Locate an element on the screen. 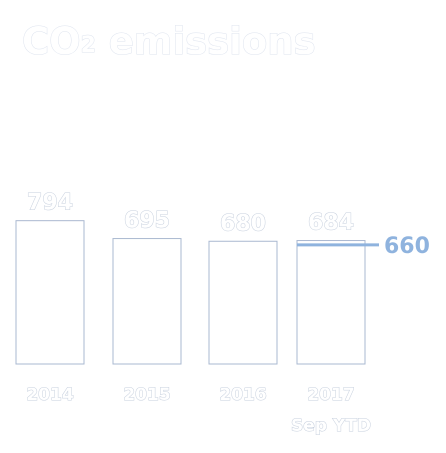 This screenshot has height=453, width=446. x-tick-label-3-0: 2017 is located at coordinates (330, 395).